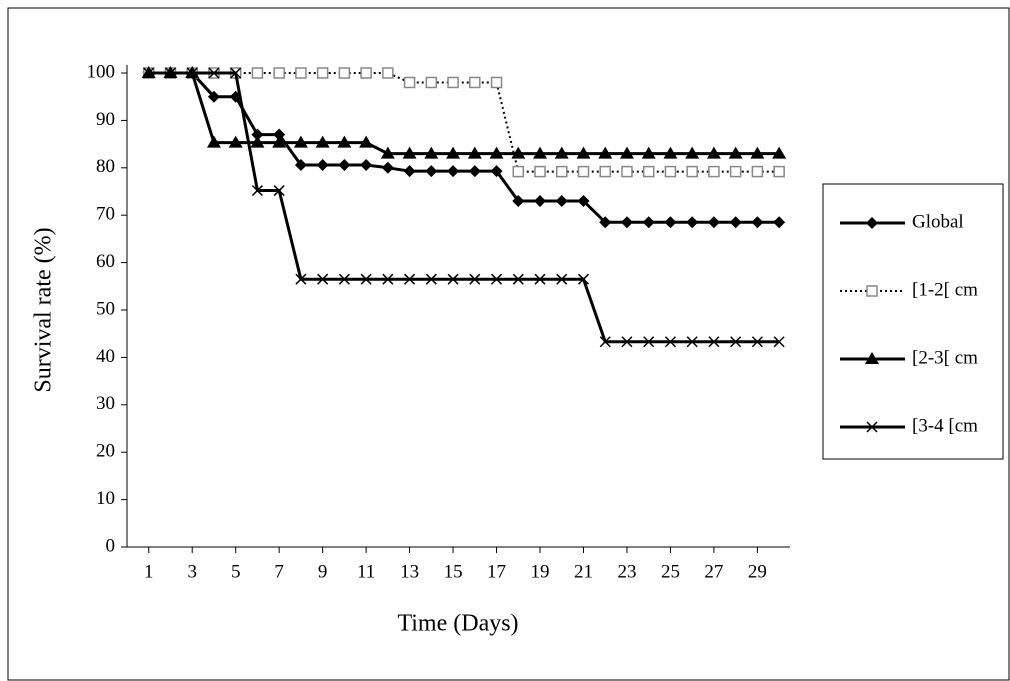 This screenshot has height=681, width=1010. What do you see at coordinates (366, 571) in the screenshot?
I see `x-tick-label: 11` at bounding box center [366, 571].